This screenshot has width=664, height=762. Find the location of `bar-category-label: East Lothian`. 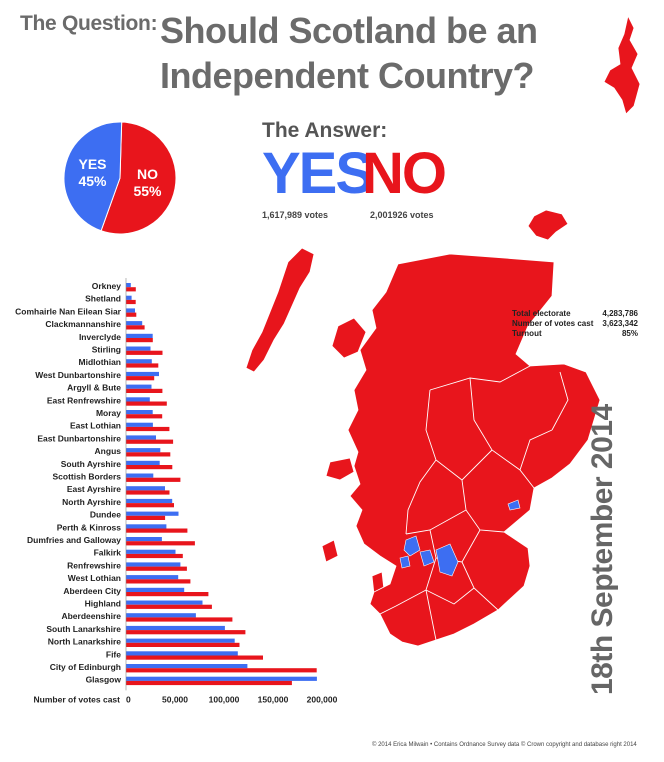

bar-category-label: East Lothian is located at coordinates (95, 426).